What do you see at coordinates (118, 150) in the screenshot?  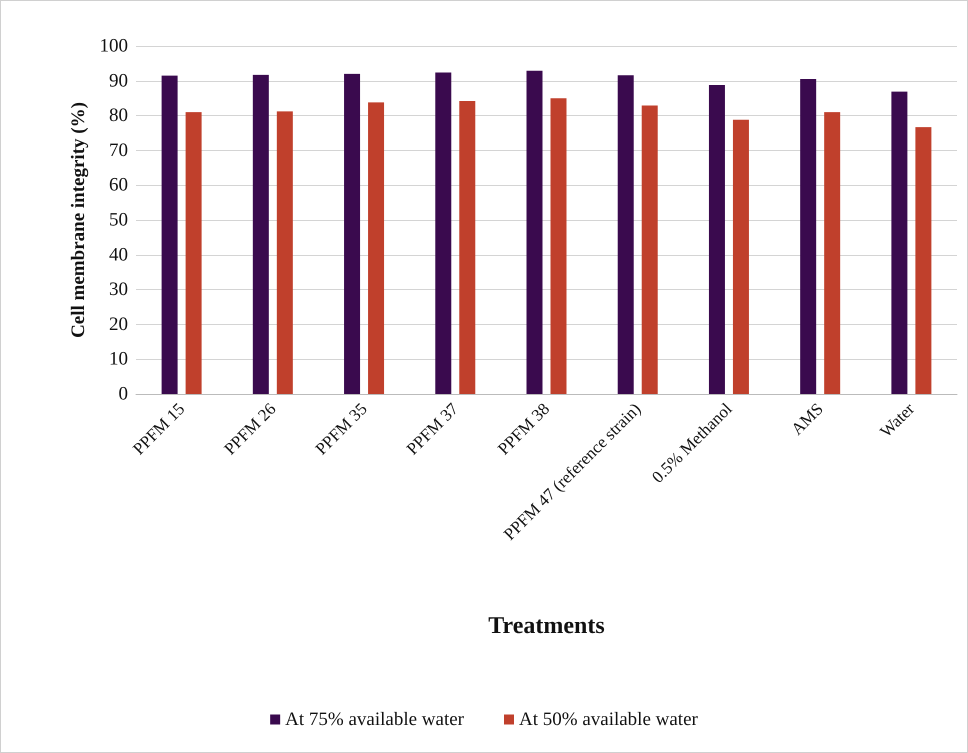 I see `y-tick-label: 70` at bounding box center [118, 150].